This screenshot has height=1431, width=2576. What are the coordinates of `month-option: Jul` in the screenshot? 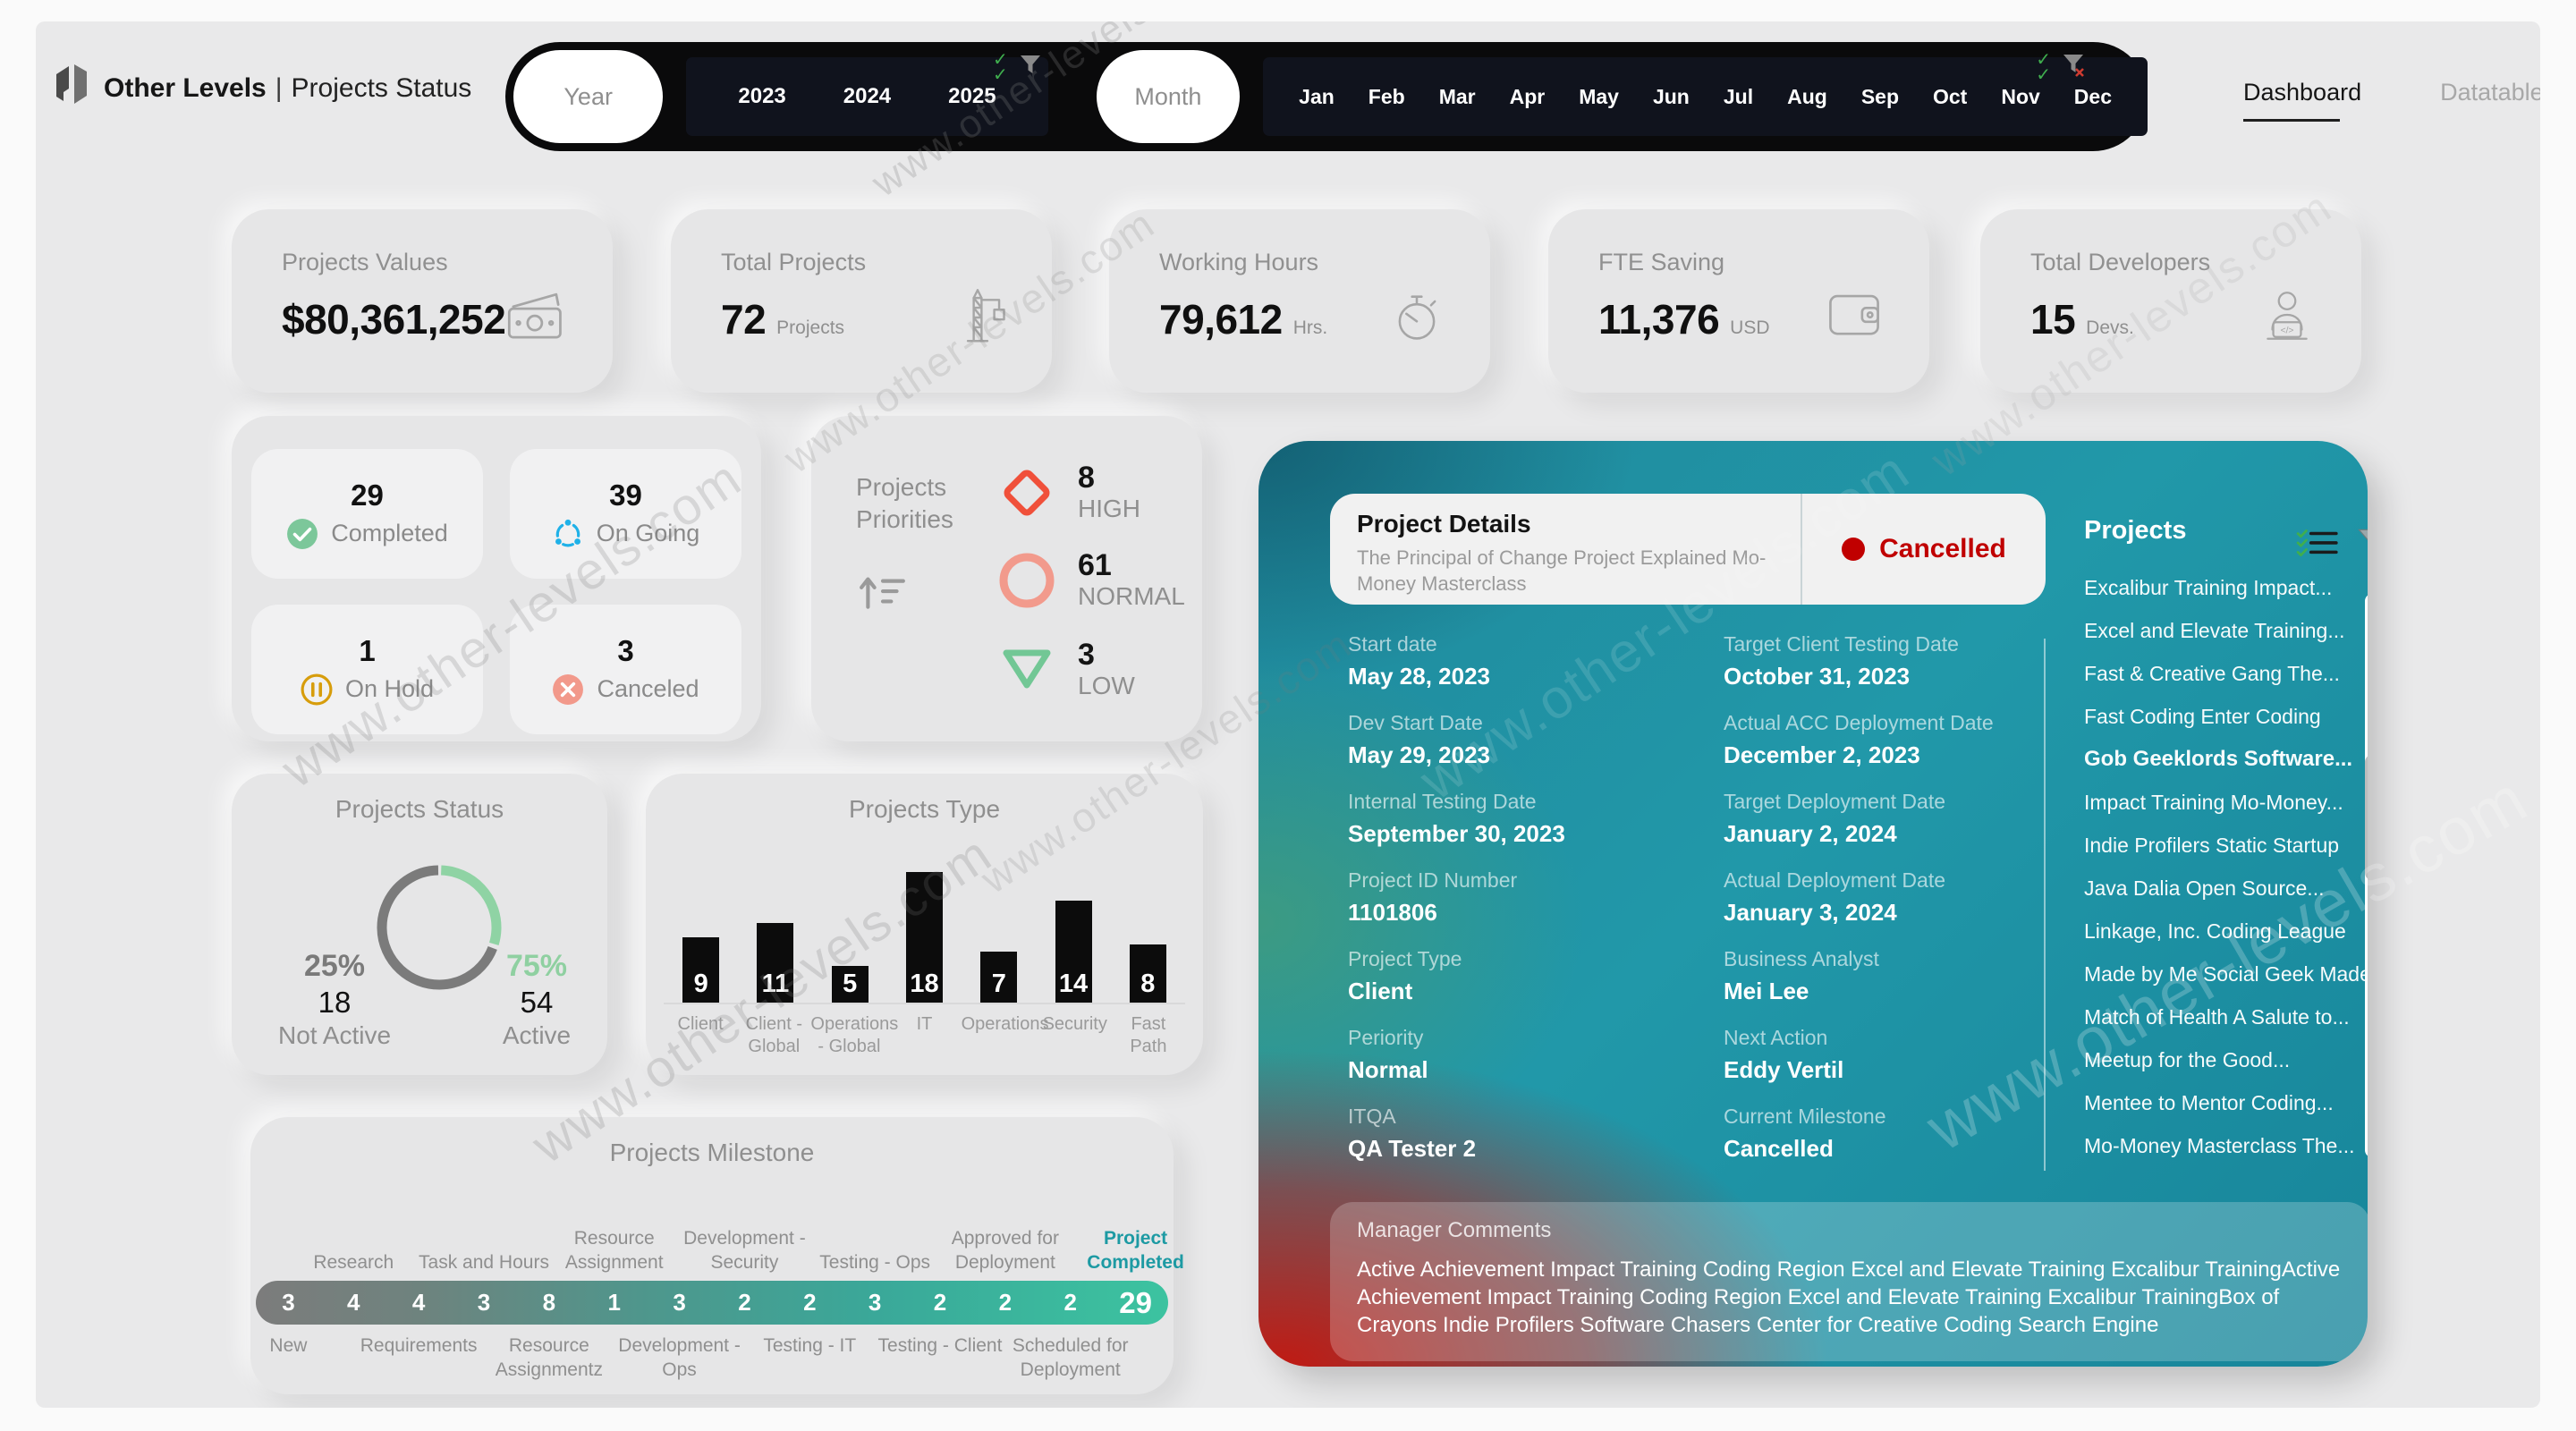 It's located at (1738, 96).